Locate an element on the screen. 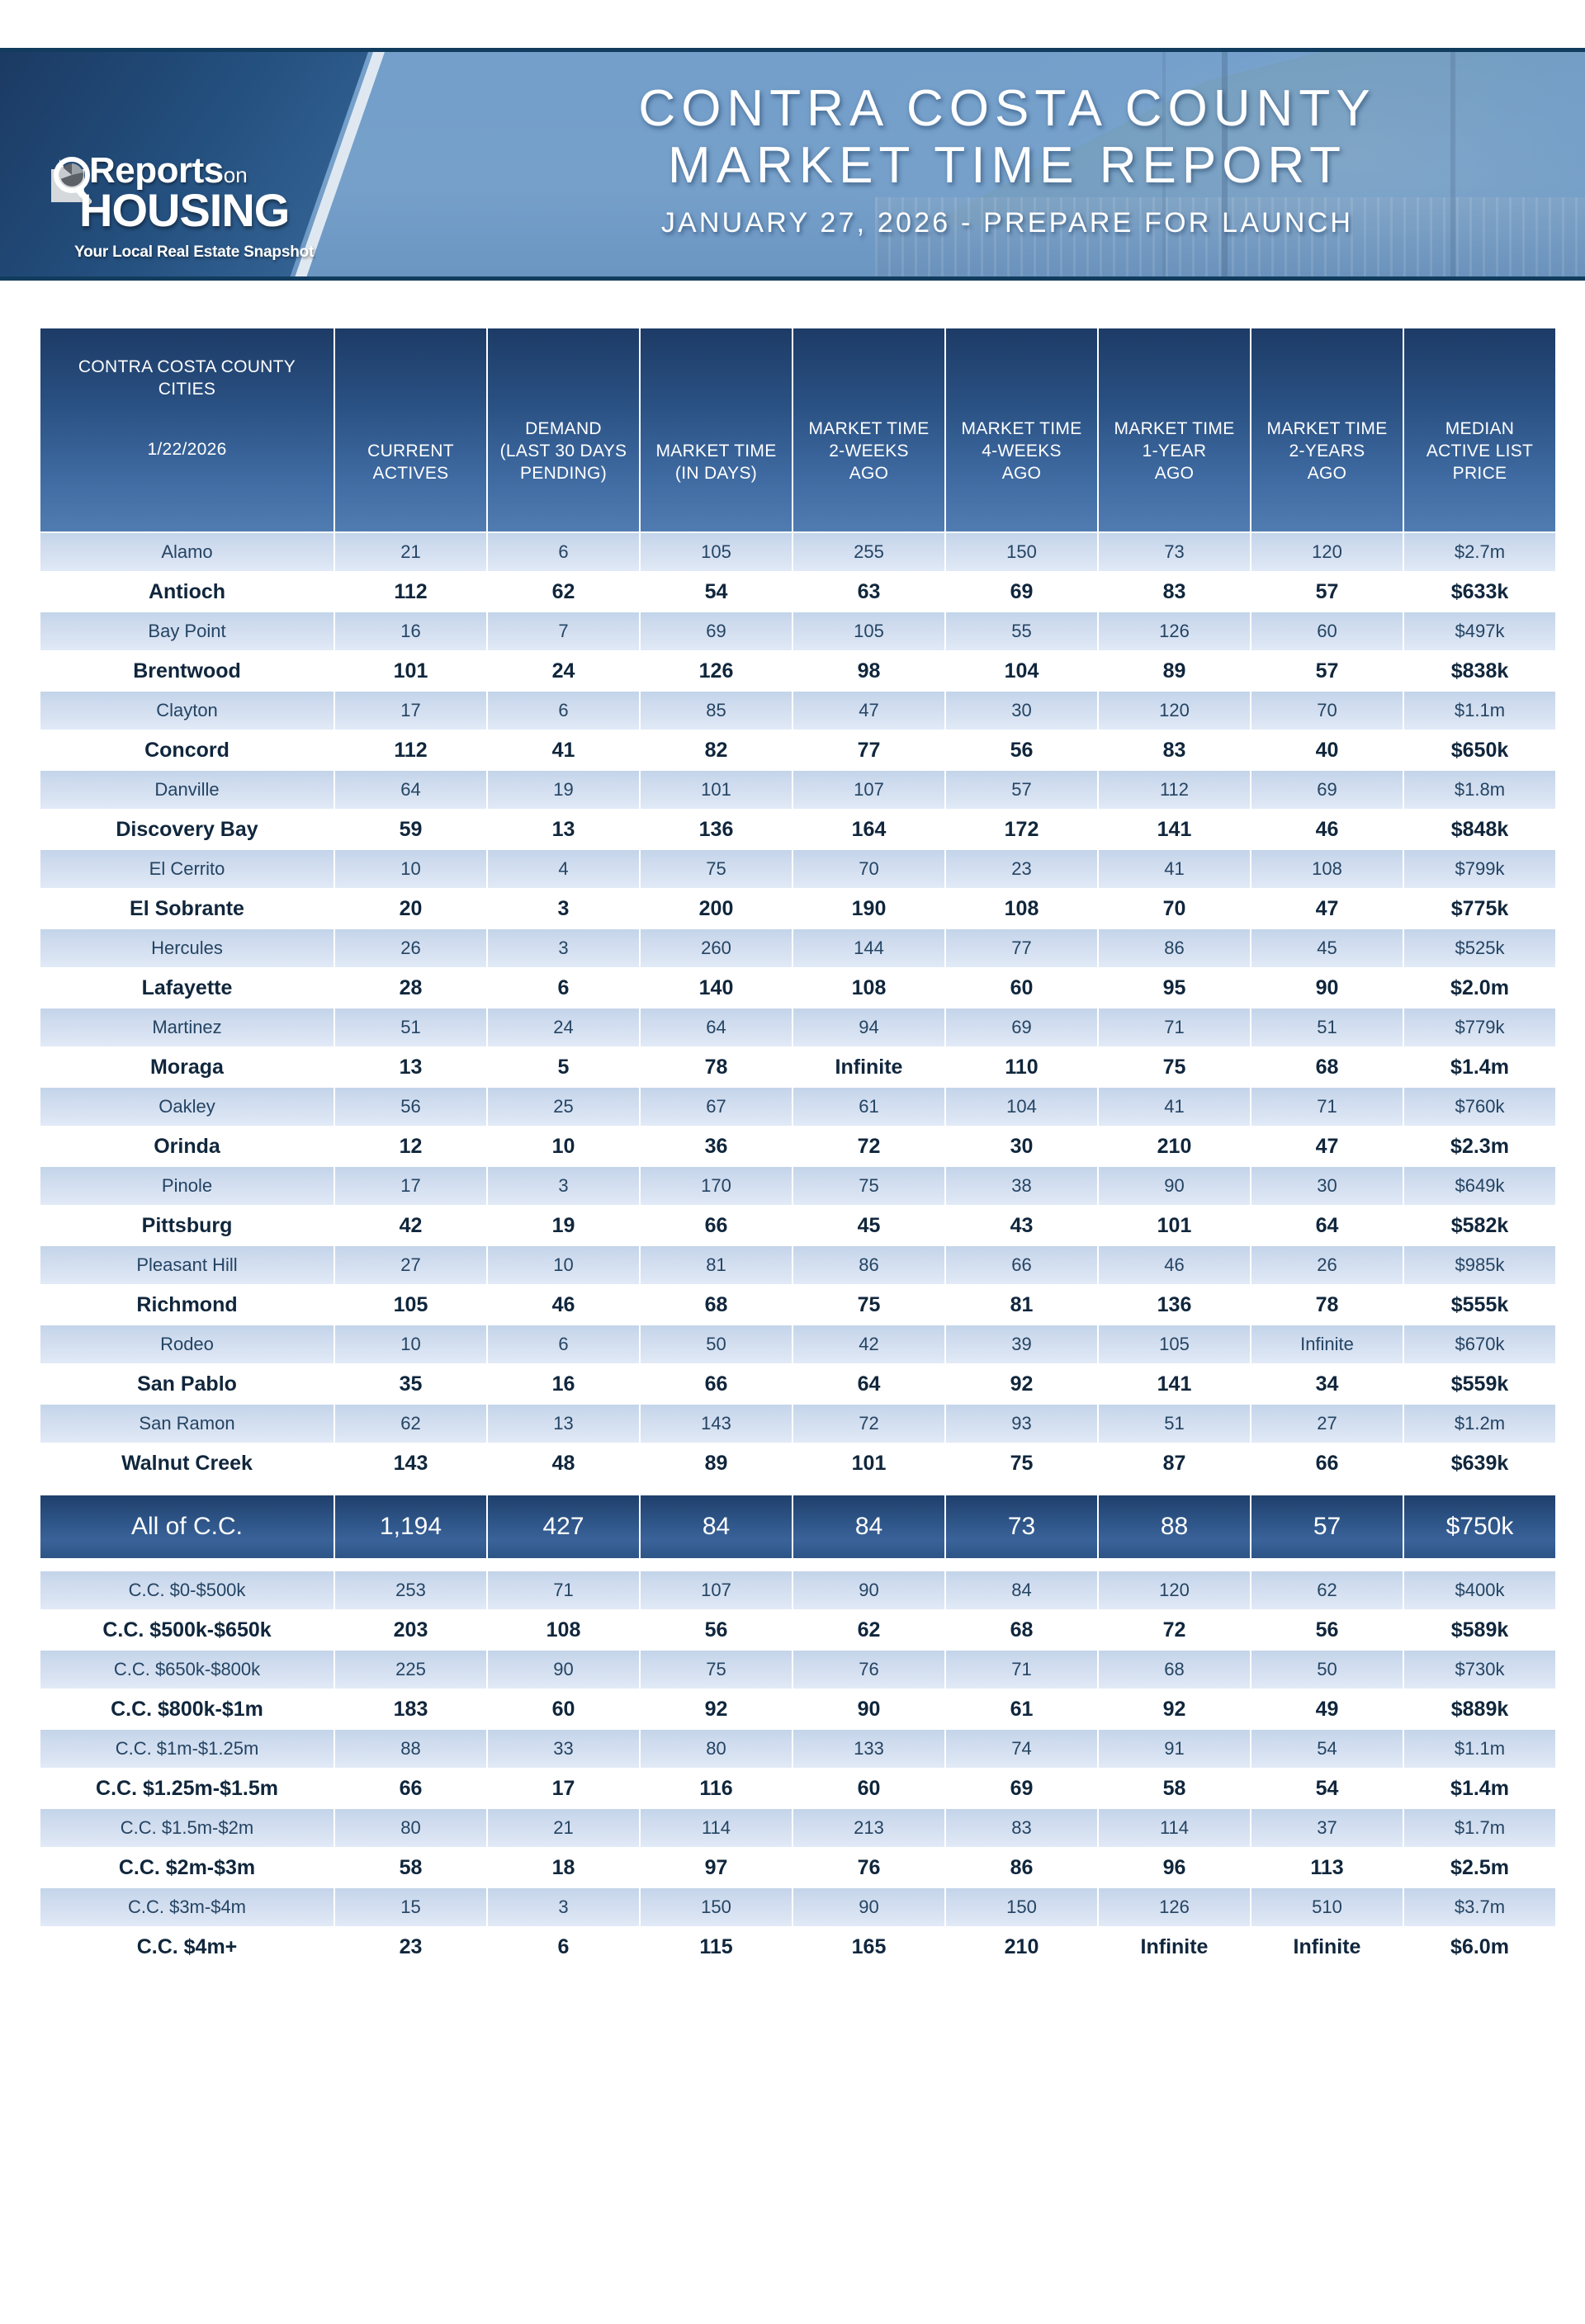  table-row: Pittsburg 42 19 66 45 43 101 64 $582k is located at coordinates (797, 1226).